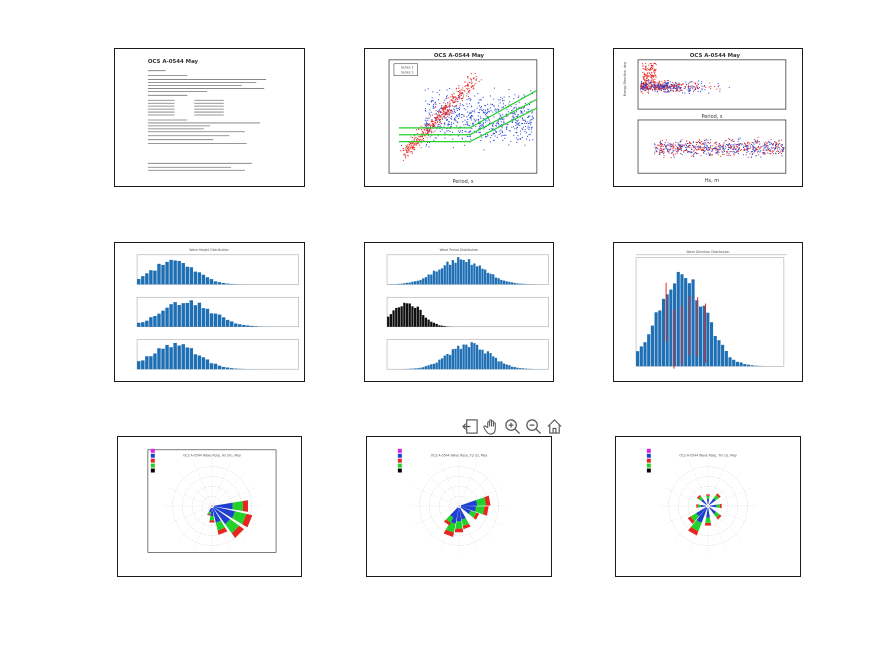 The image size is (887, 648). What do you see at coordinates (711, 117) in the screenshot?
I see `scatter2-xlabel-top: Period, s` at bounding box center [711, 117].